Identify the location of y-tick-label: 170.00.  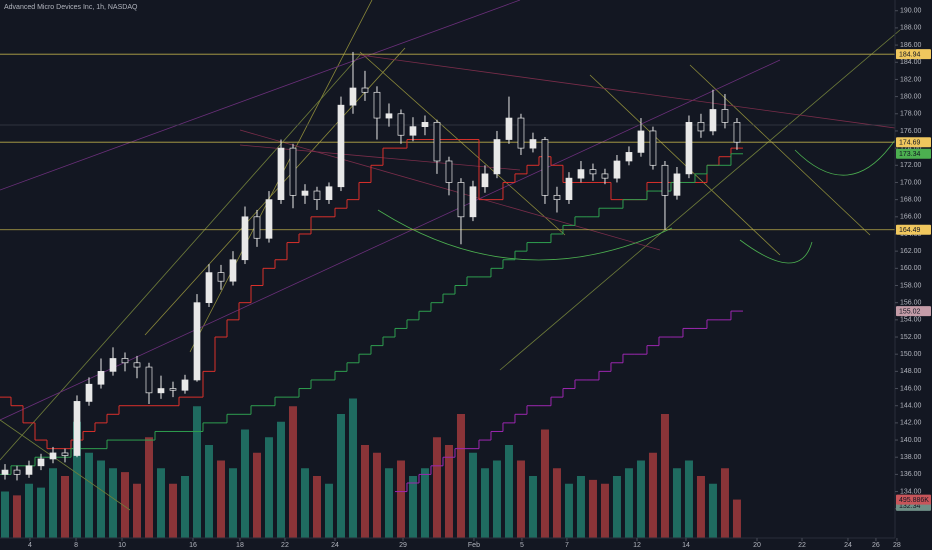
(911, 182).